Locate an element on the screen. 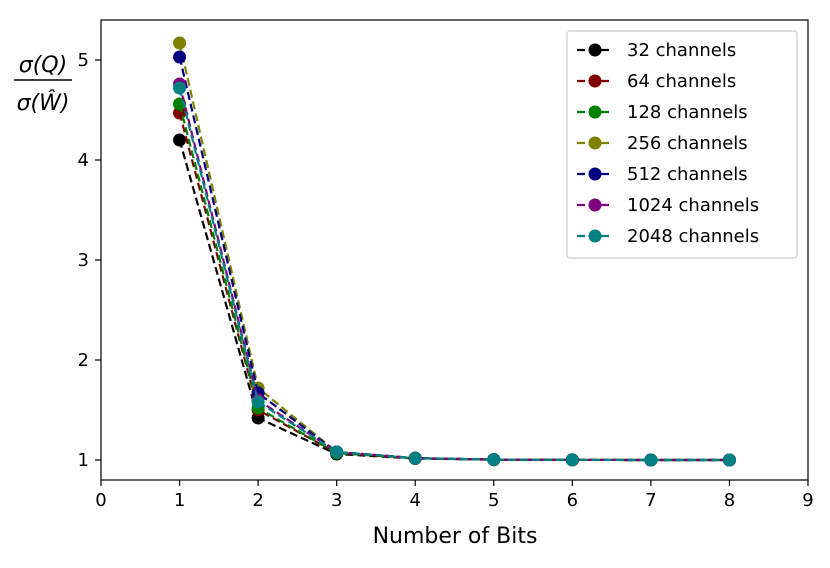  legend-item: 128 channels is located at coordinates (662, 112).